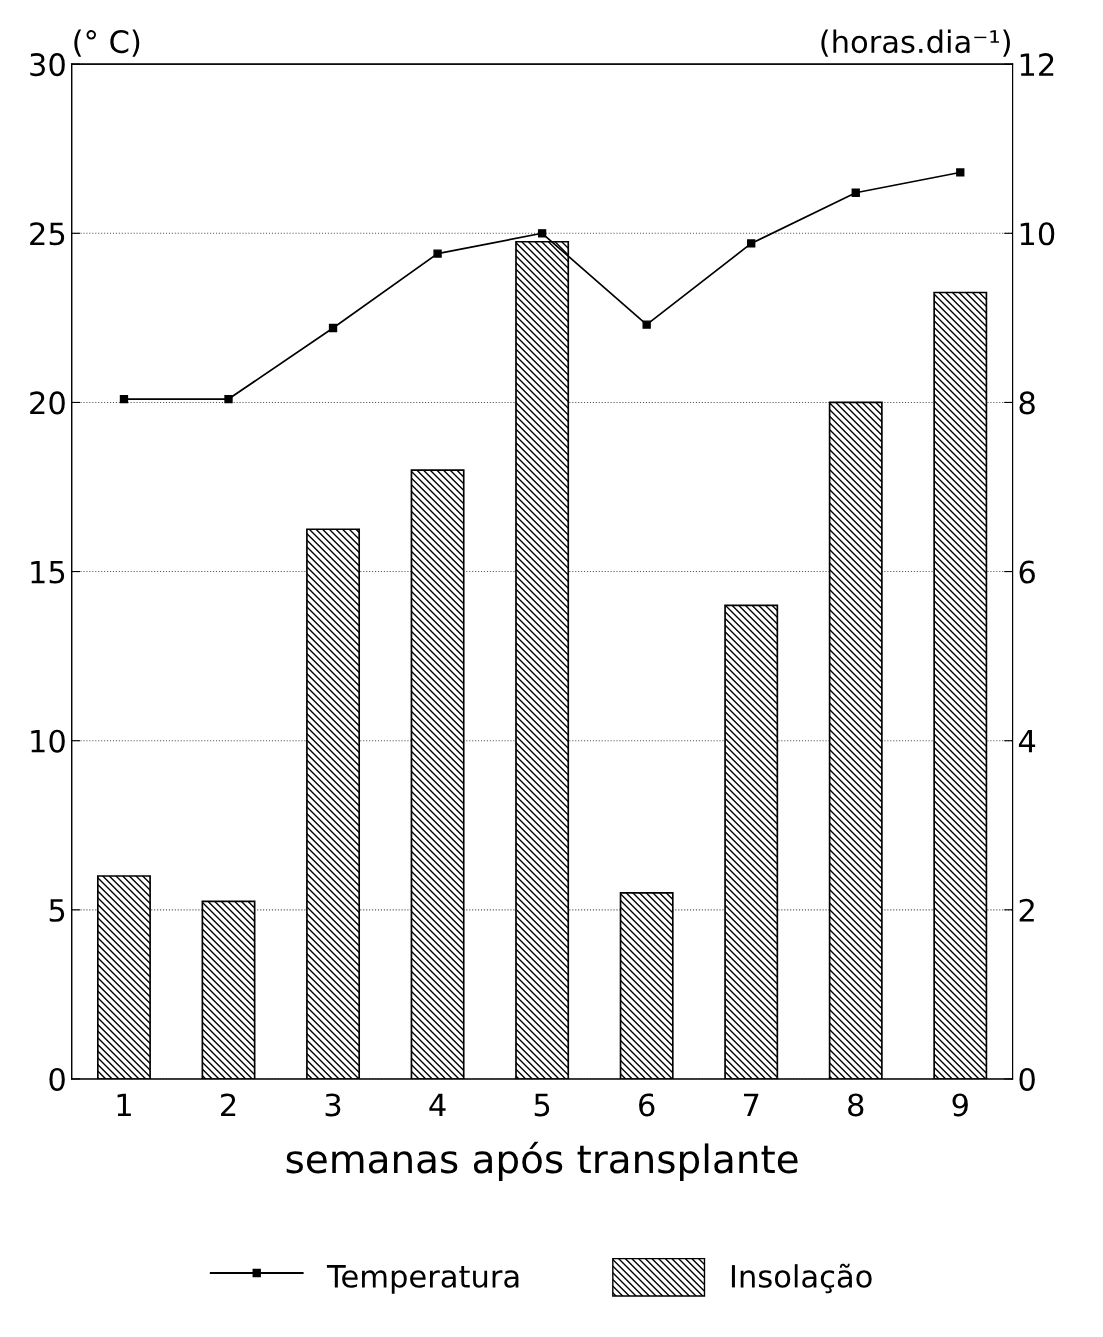 This screenshot has width=1103, height=1337. What do you see at coordinates (647, 1105) in the screenshot?
I see `x-tick-label: 6` at bounding box center [647, 1105].